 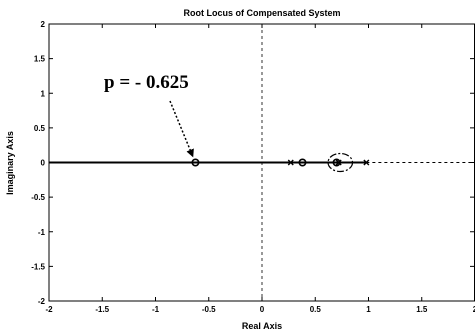 I want to click on annotation-label: p = - 0.625, so click(x=146, y=82).